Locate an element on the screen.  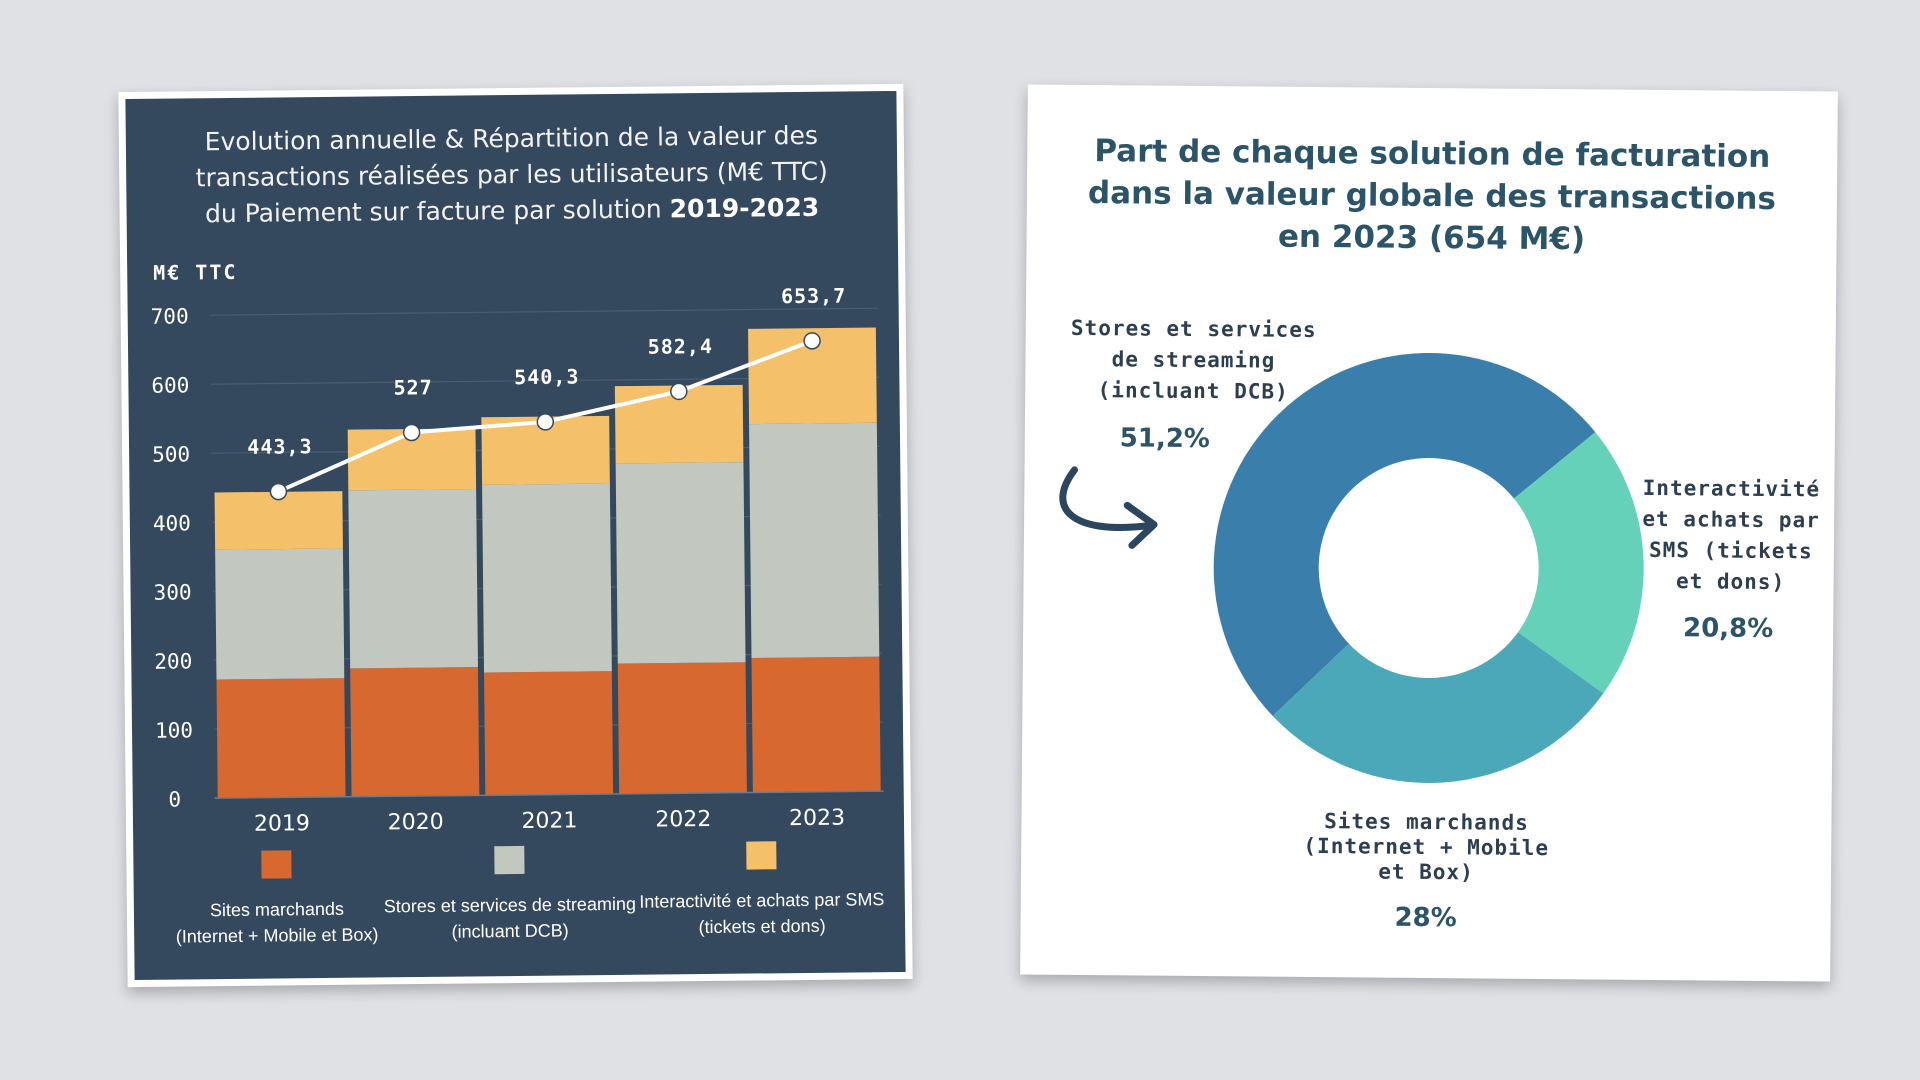
streaming-label-line-2: de streaming is located at coordinates (1193, 360).